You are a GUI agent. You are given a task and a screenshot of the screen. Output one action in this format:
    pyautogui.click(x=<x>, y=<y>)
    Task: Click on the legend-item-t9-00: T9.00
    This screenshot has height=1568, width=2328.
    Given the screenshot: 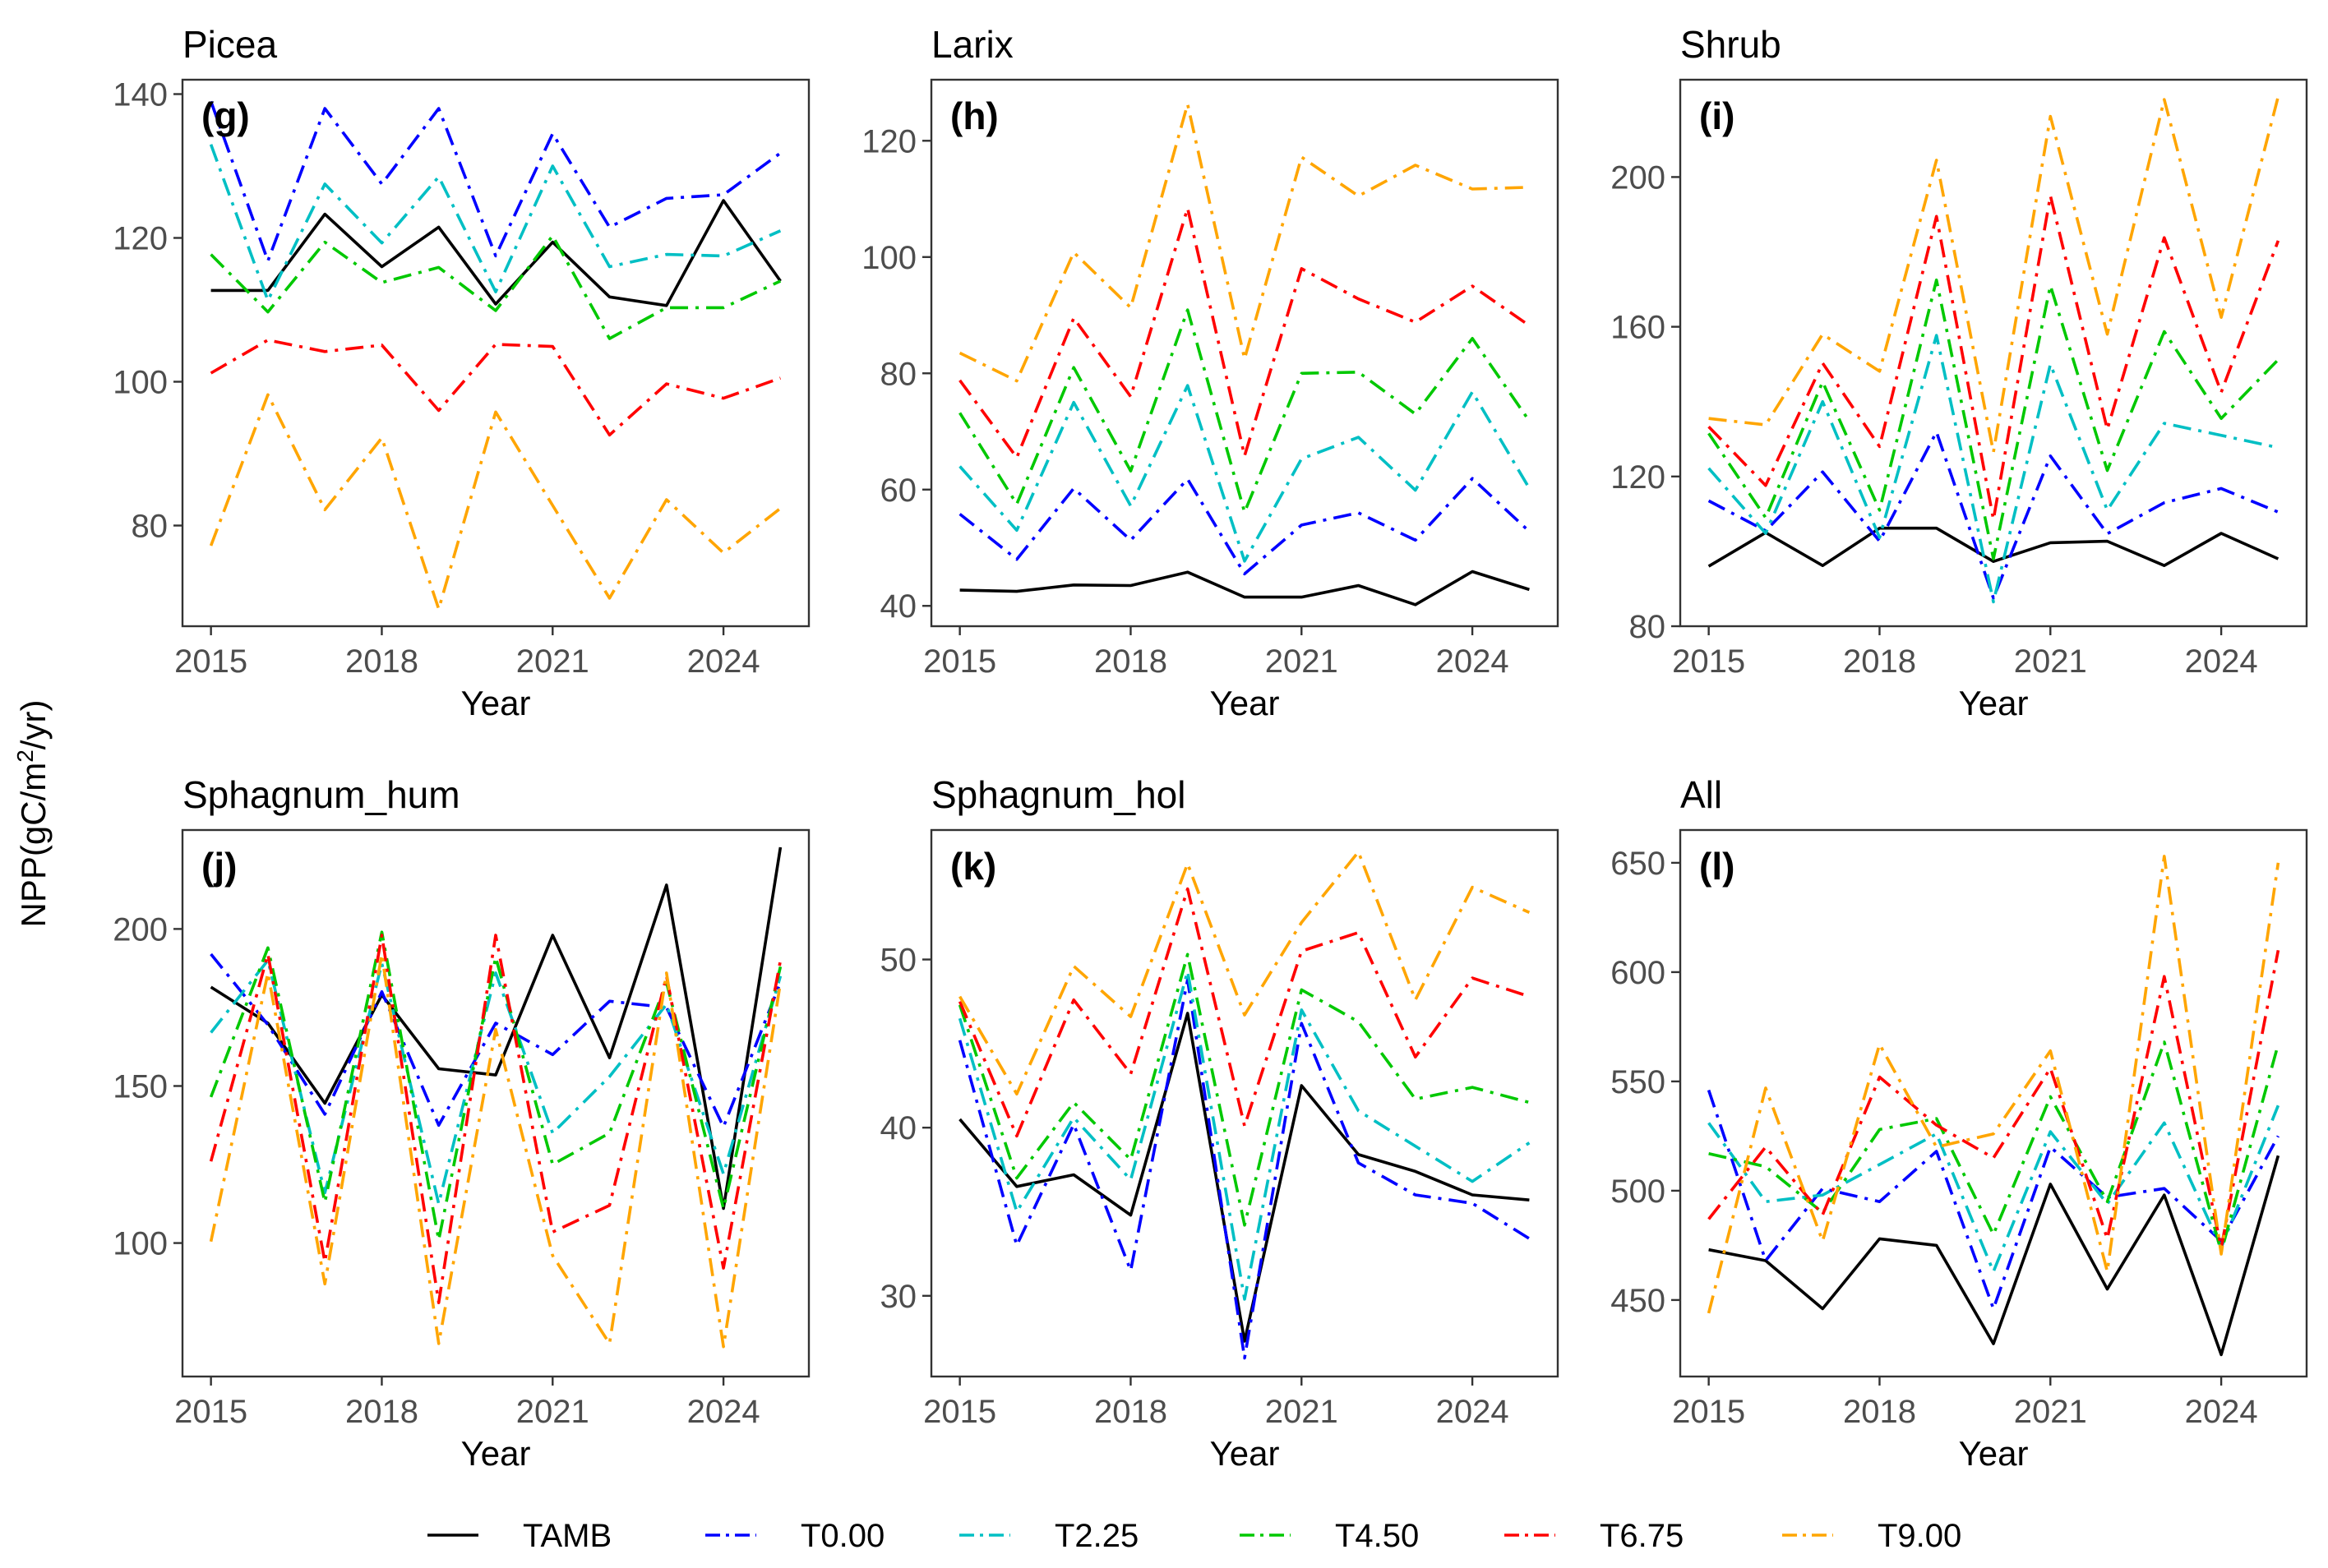 What is the action you would take?
    pyautogui.click(x=1871, y=1536)
    